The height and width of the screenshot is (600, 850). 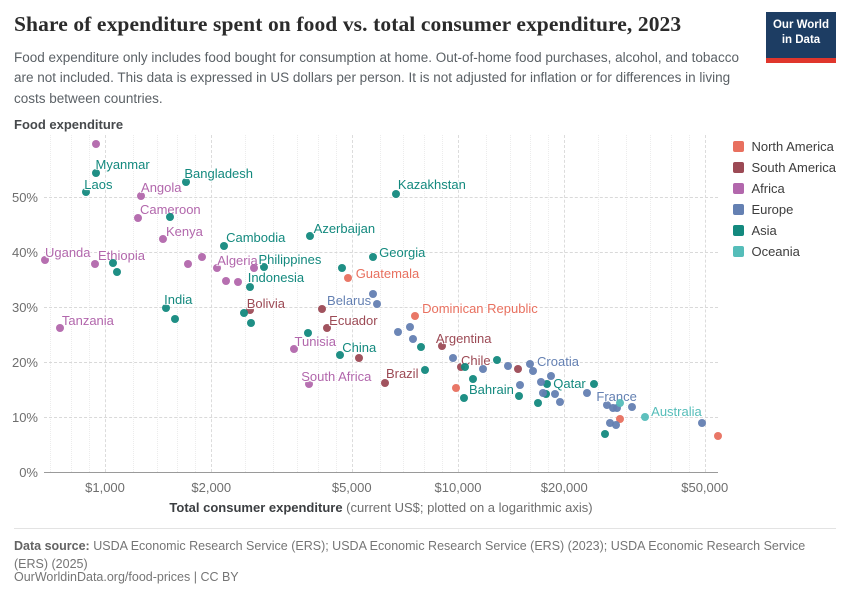 I want to click on country-label: Croatia, so click(x=558, y=362).